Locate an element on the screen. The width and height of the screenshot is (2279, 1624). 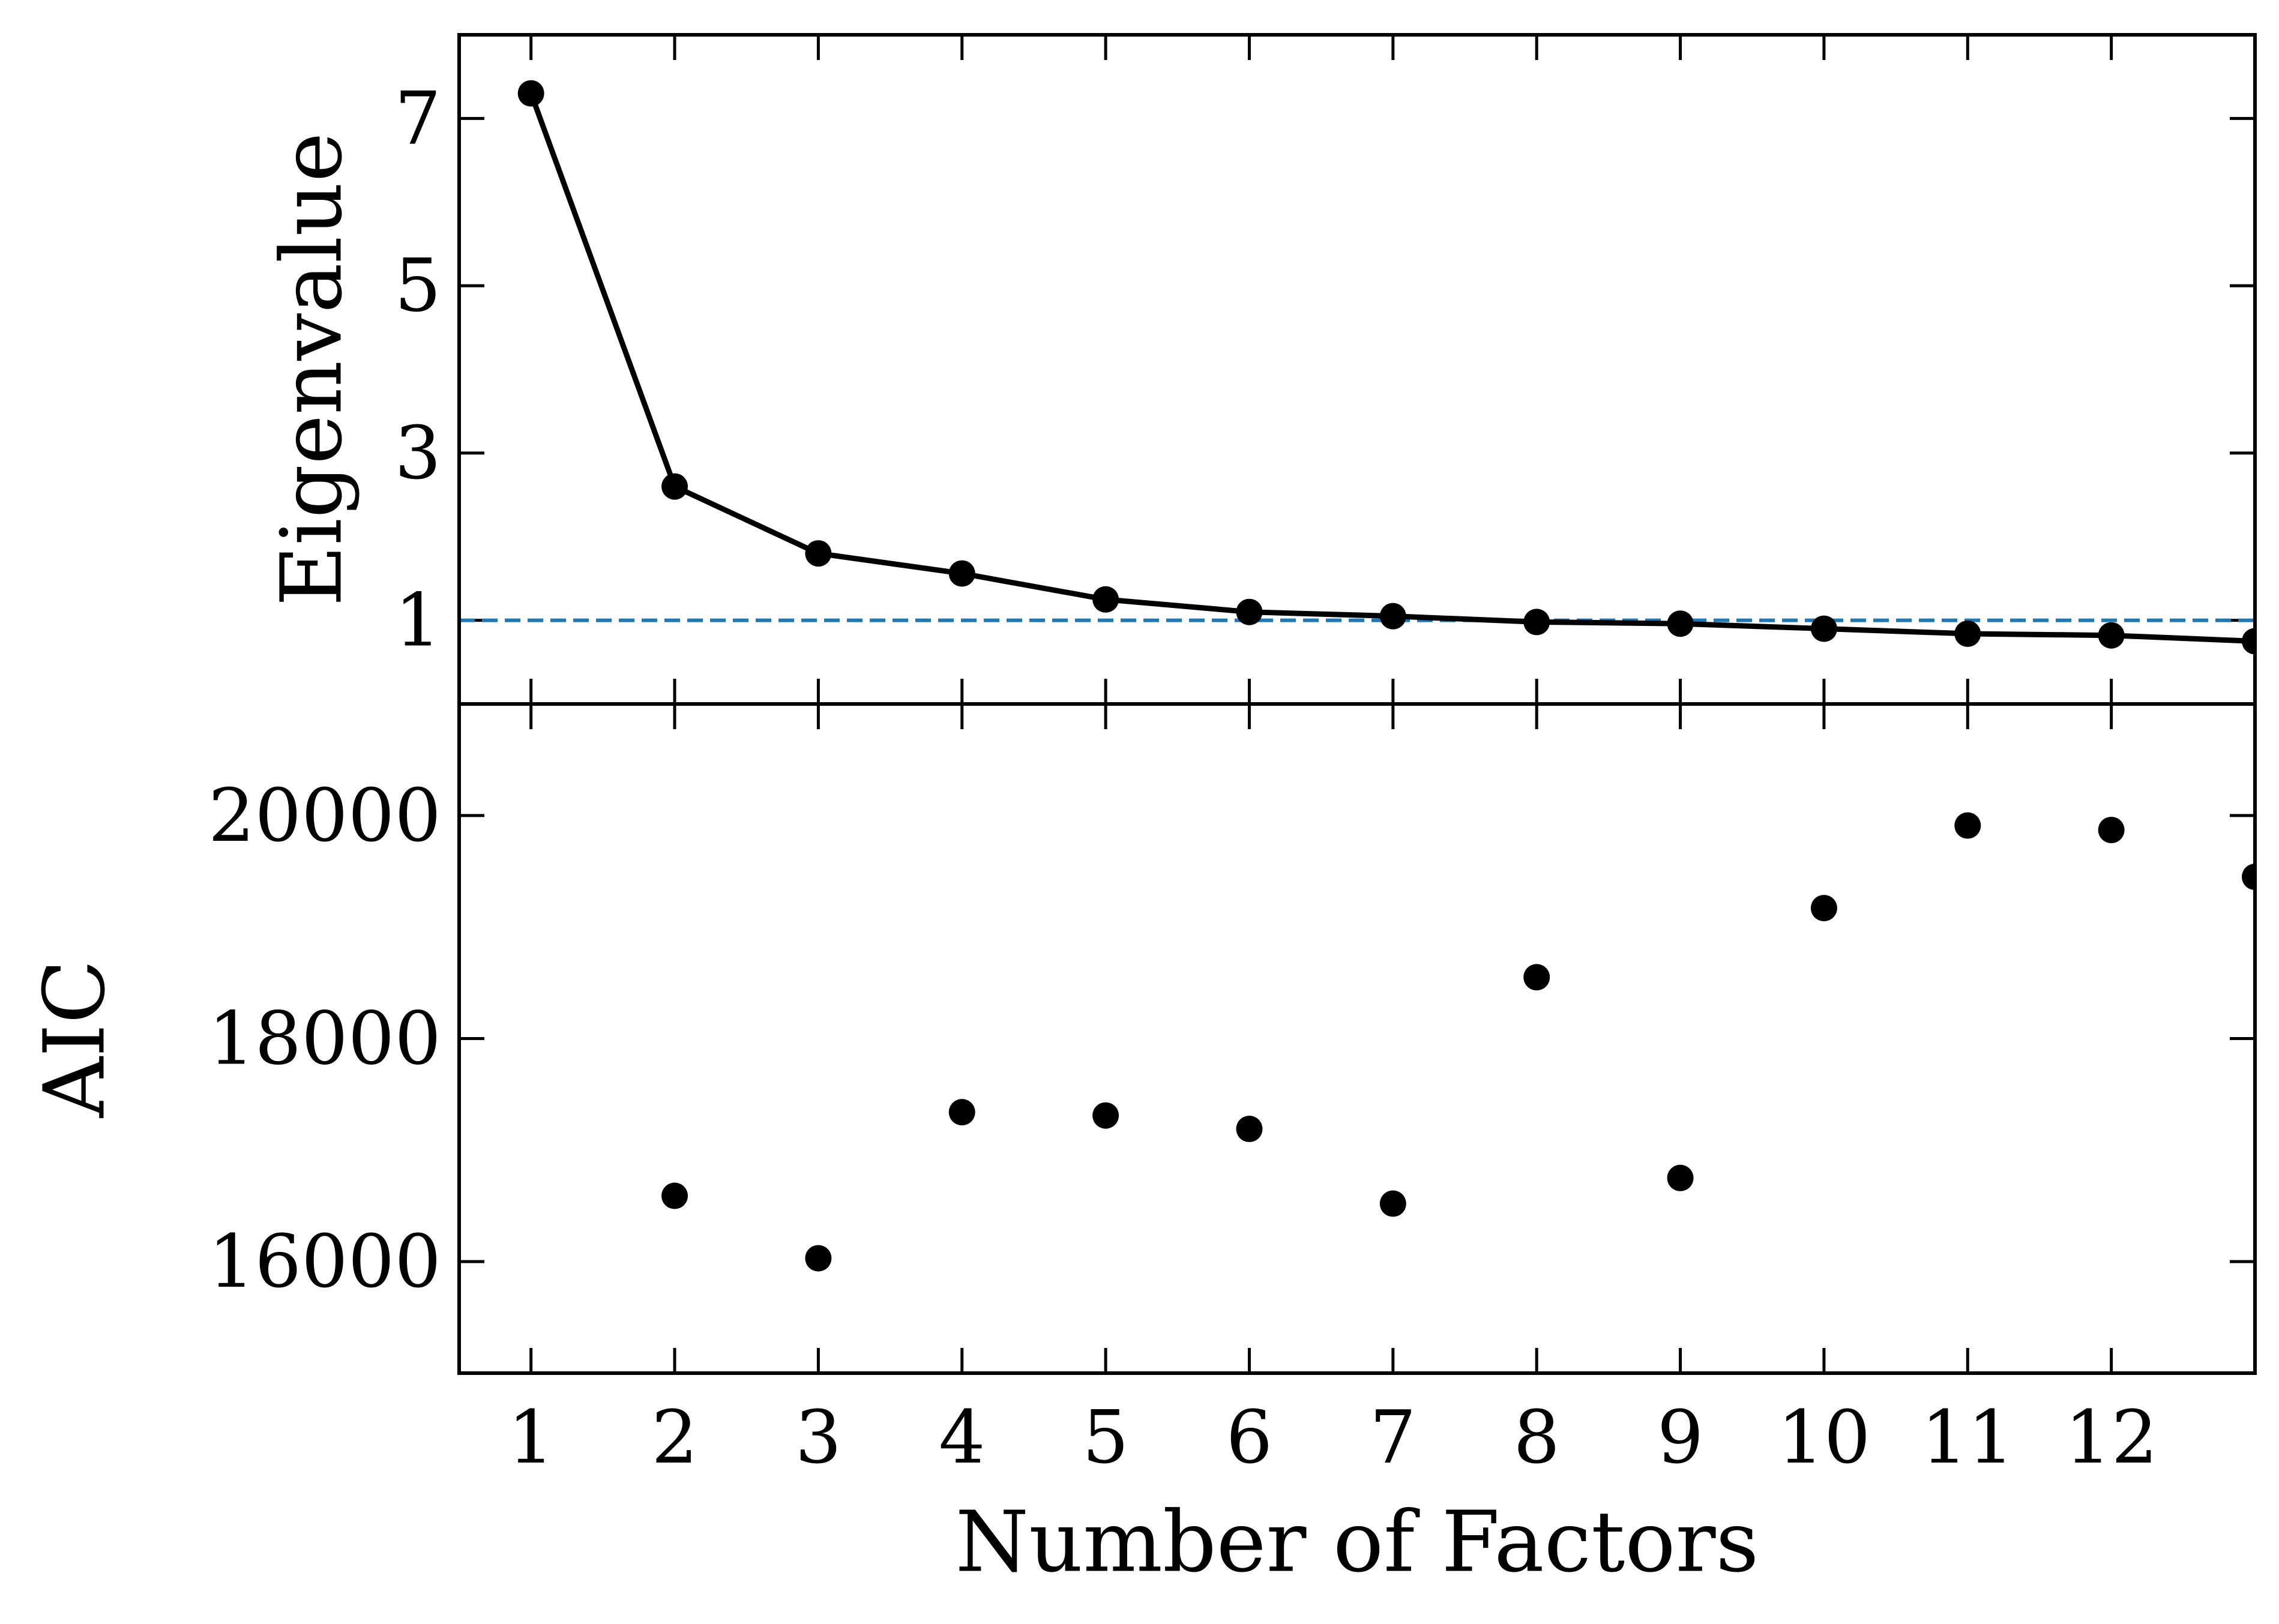
y-tick-label: 1 is located at coordinates (417, 620).